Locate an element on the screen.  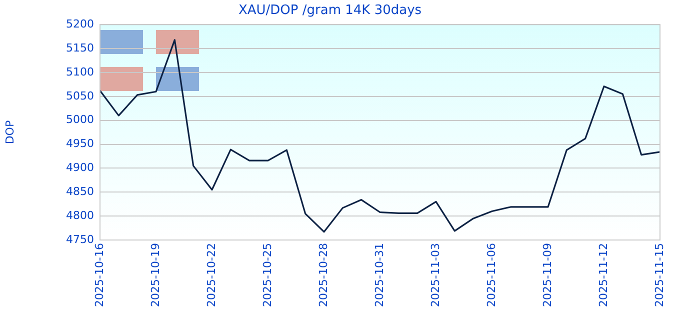
y-tick-label: 5100 is located at coordinates (80, 71).